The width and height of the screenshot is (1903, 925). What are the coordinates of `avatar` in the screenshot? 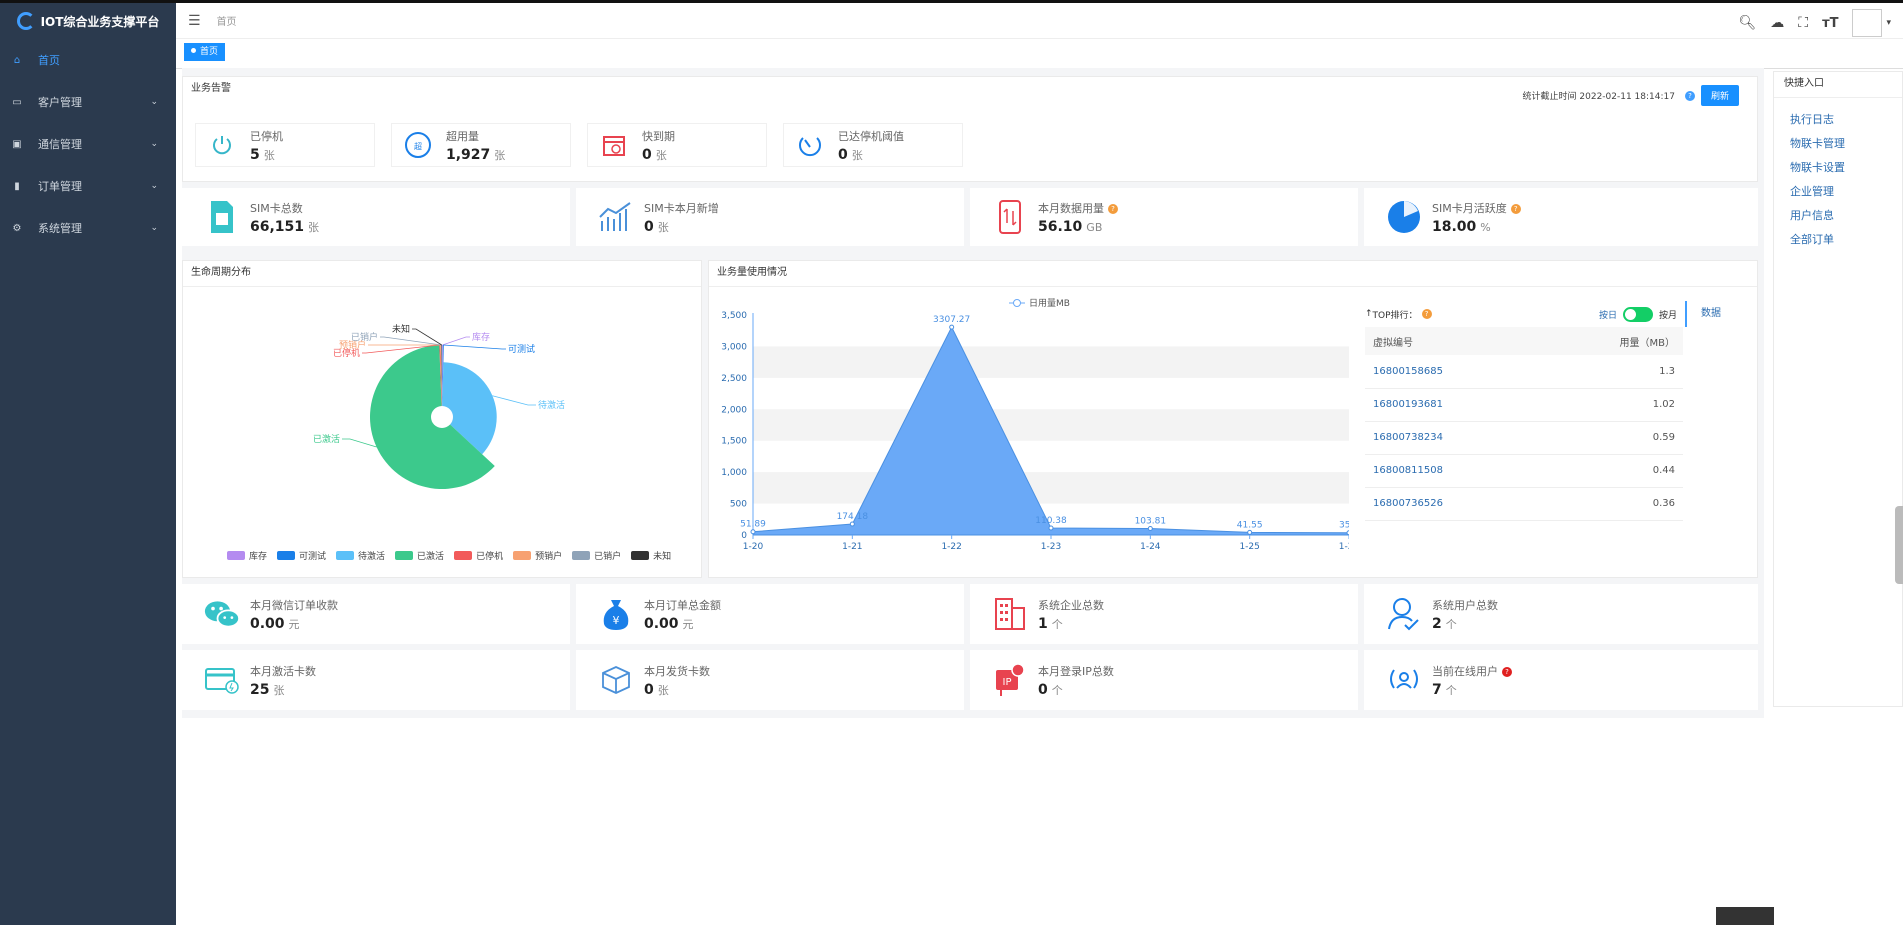 It's located at (1867, 23).